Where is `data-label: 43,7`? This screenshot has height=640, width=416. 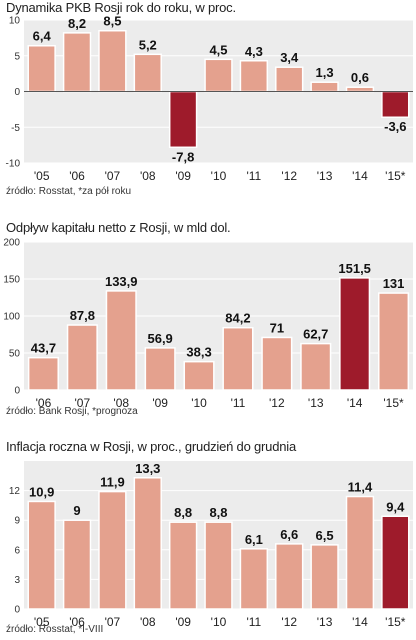
data-label: 43,7 is located at coordinates (43, 348).